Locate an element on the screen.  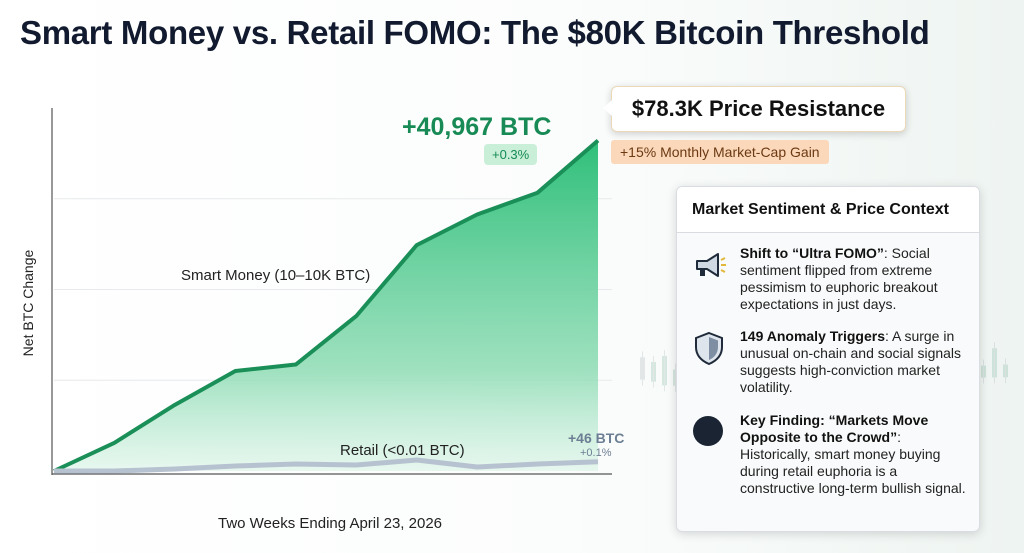
smart-money-series-label: Smart Money (10–10K BTC) is located at coordinates (276, 275).